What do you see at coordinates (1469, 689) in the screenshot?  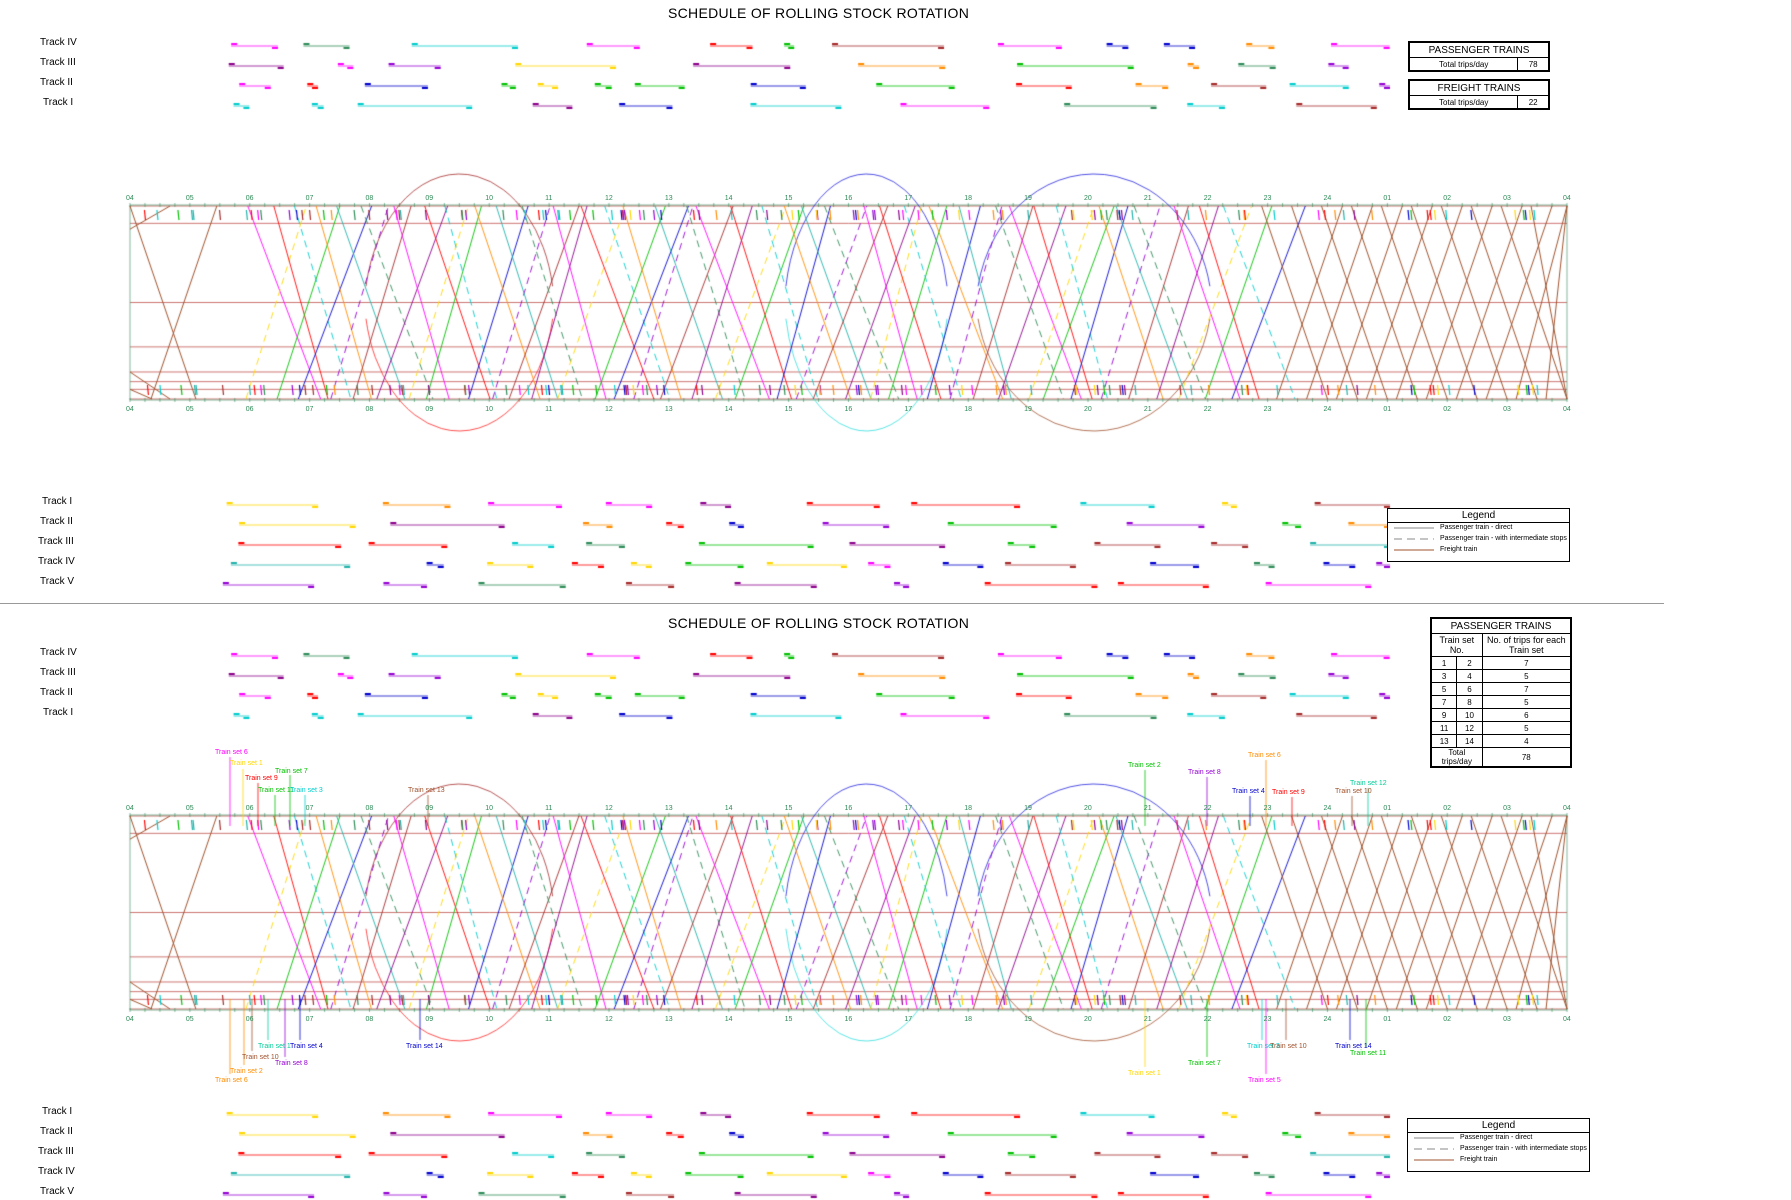 I see `trainsets-cell: 6` at bounding box center [1469, 689].